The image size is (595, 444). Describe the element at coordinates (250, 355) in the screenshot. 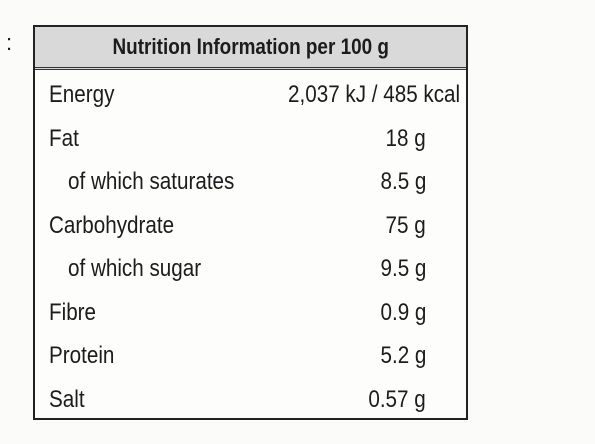

I see `table-row: Protein 5.2 g` at that location.